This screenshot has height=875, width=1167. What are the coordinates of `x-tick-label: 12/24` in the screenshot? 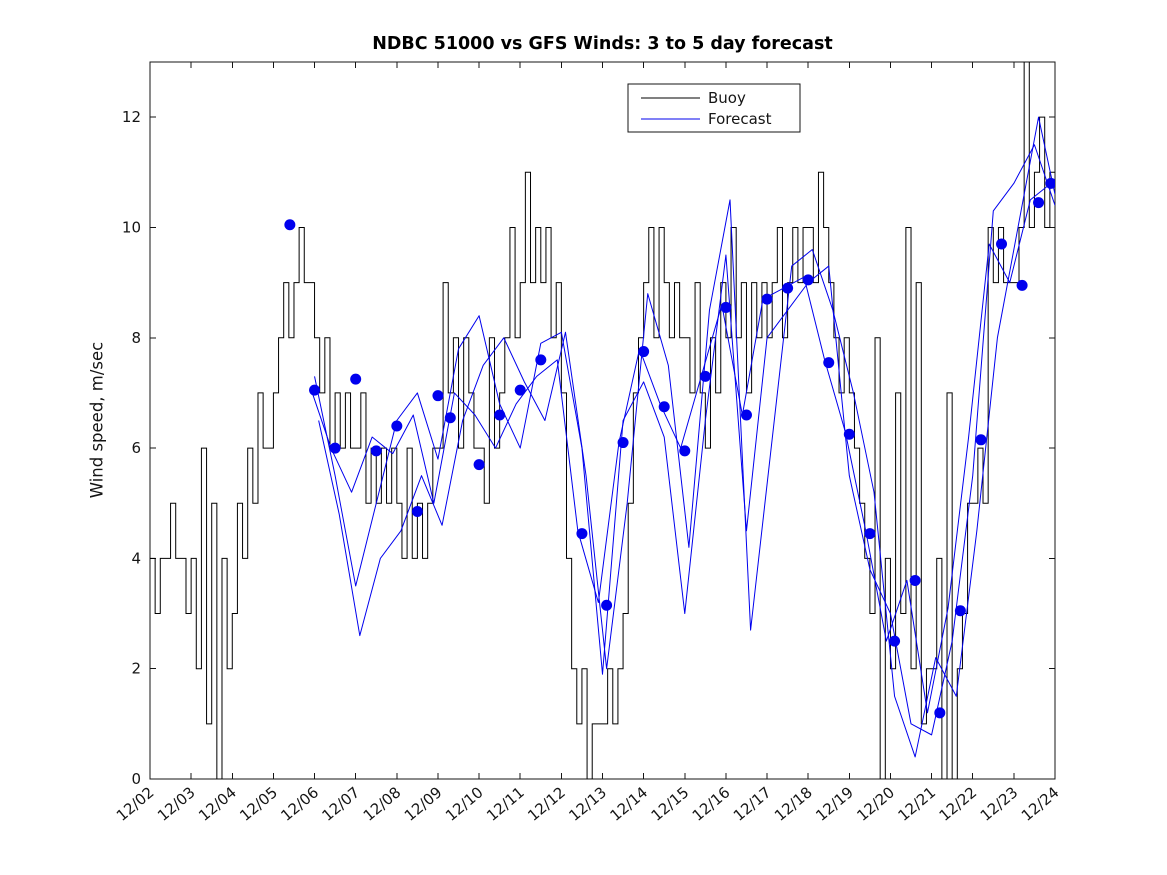 It's located at (1040, 804).